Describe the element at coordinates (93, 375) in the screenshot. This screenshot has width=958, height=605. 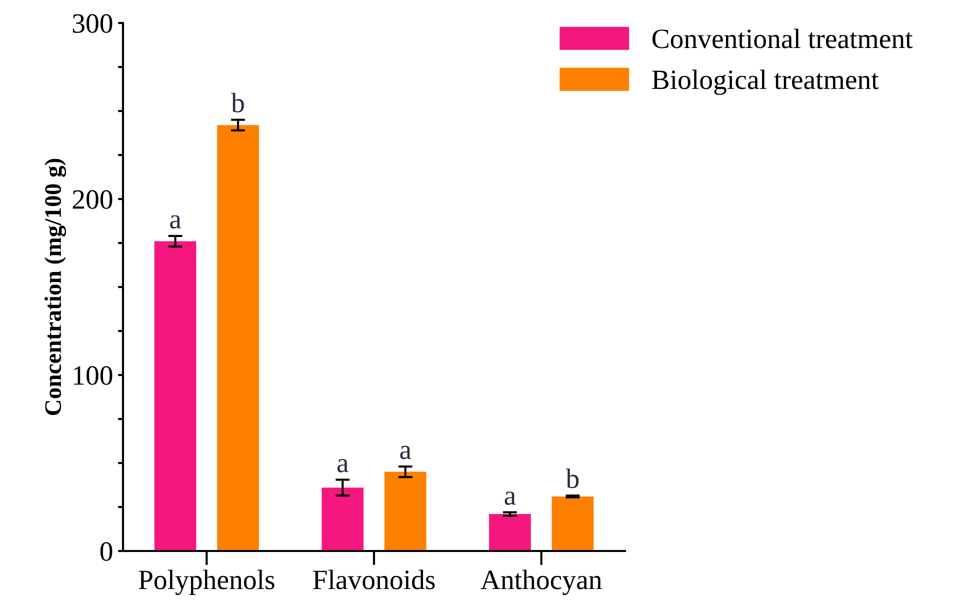
I see `y-tick-label: 100` at that location.